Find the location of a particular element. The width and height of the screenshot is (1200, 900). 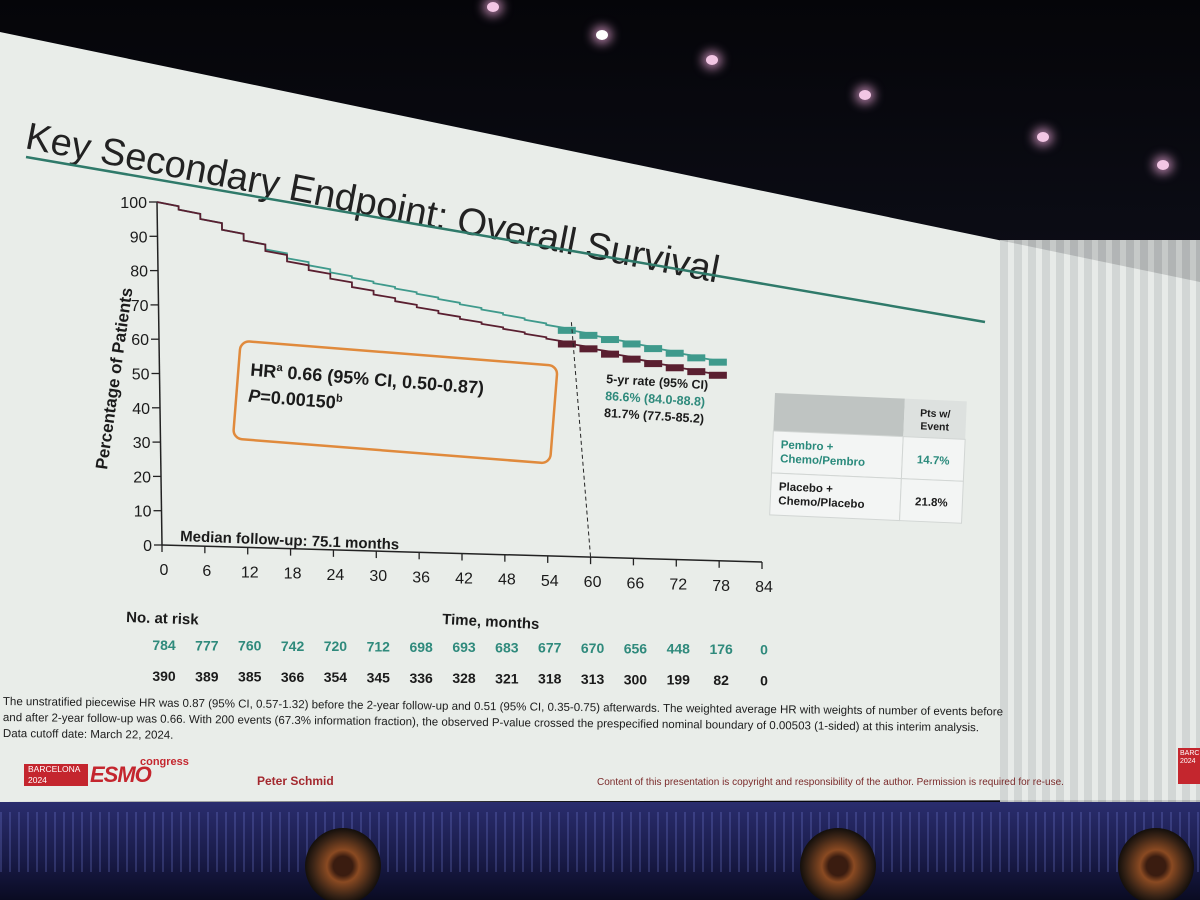

events-placebo-value: 21.8% is located at coordinates (931, 502).